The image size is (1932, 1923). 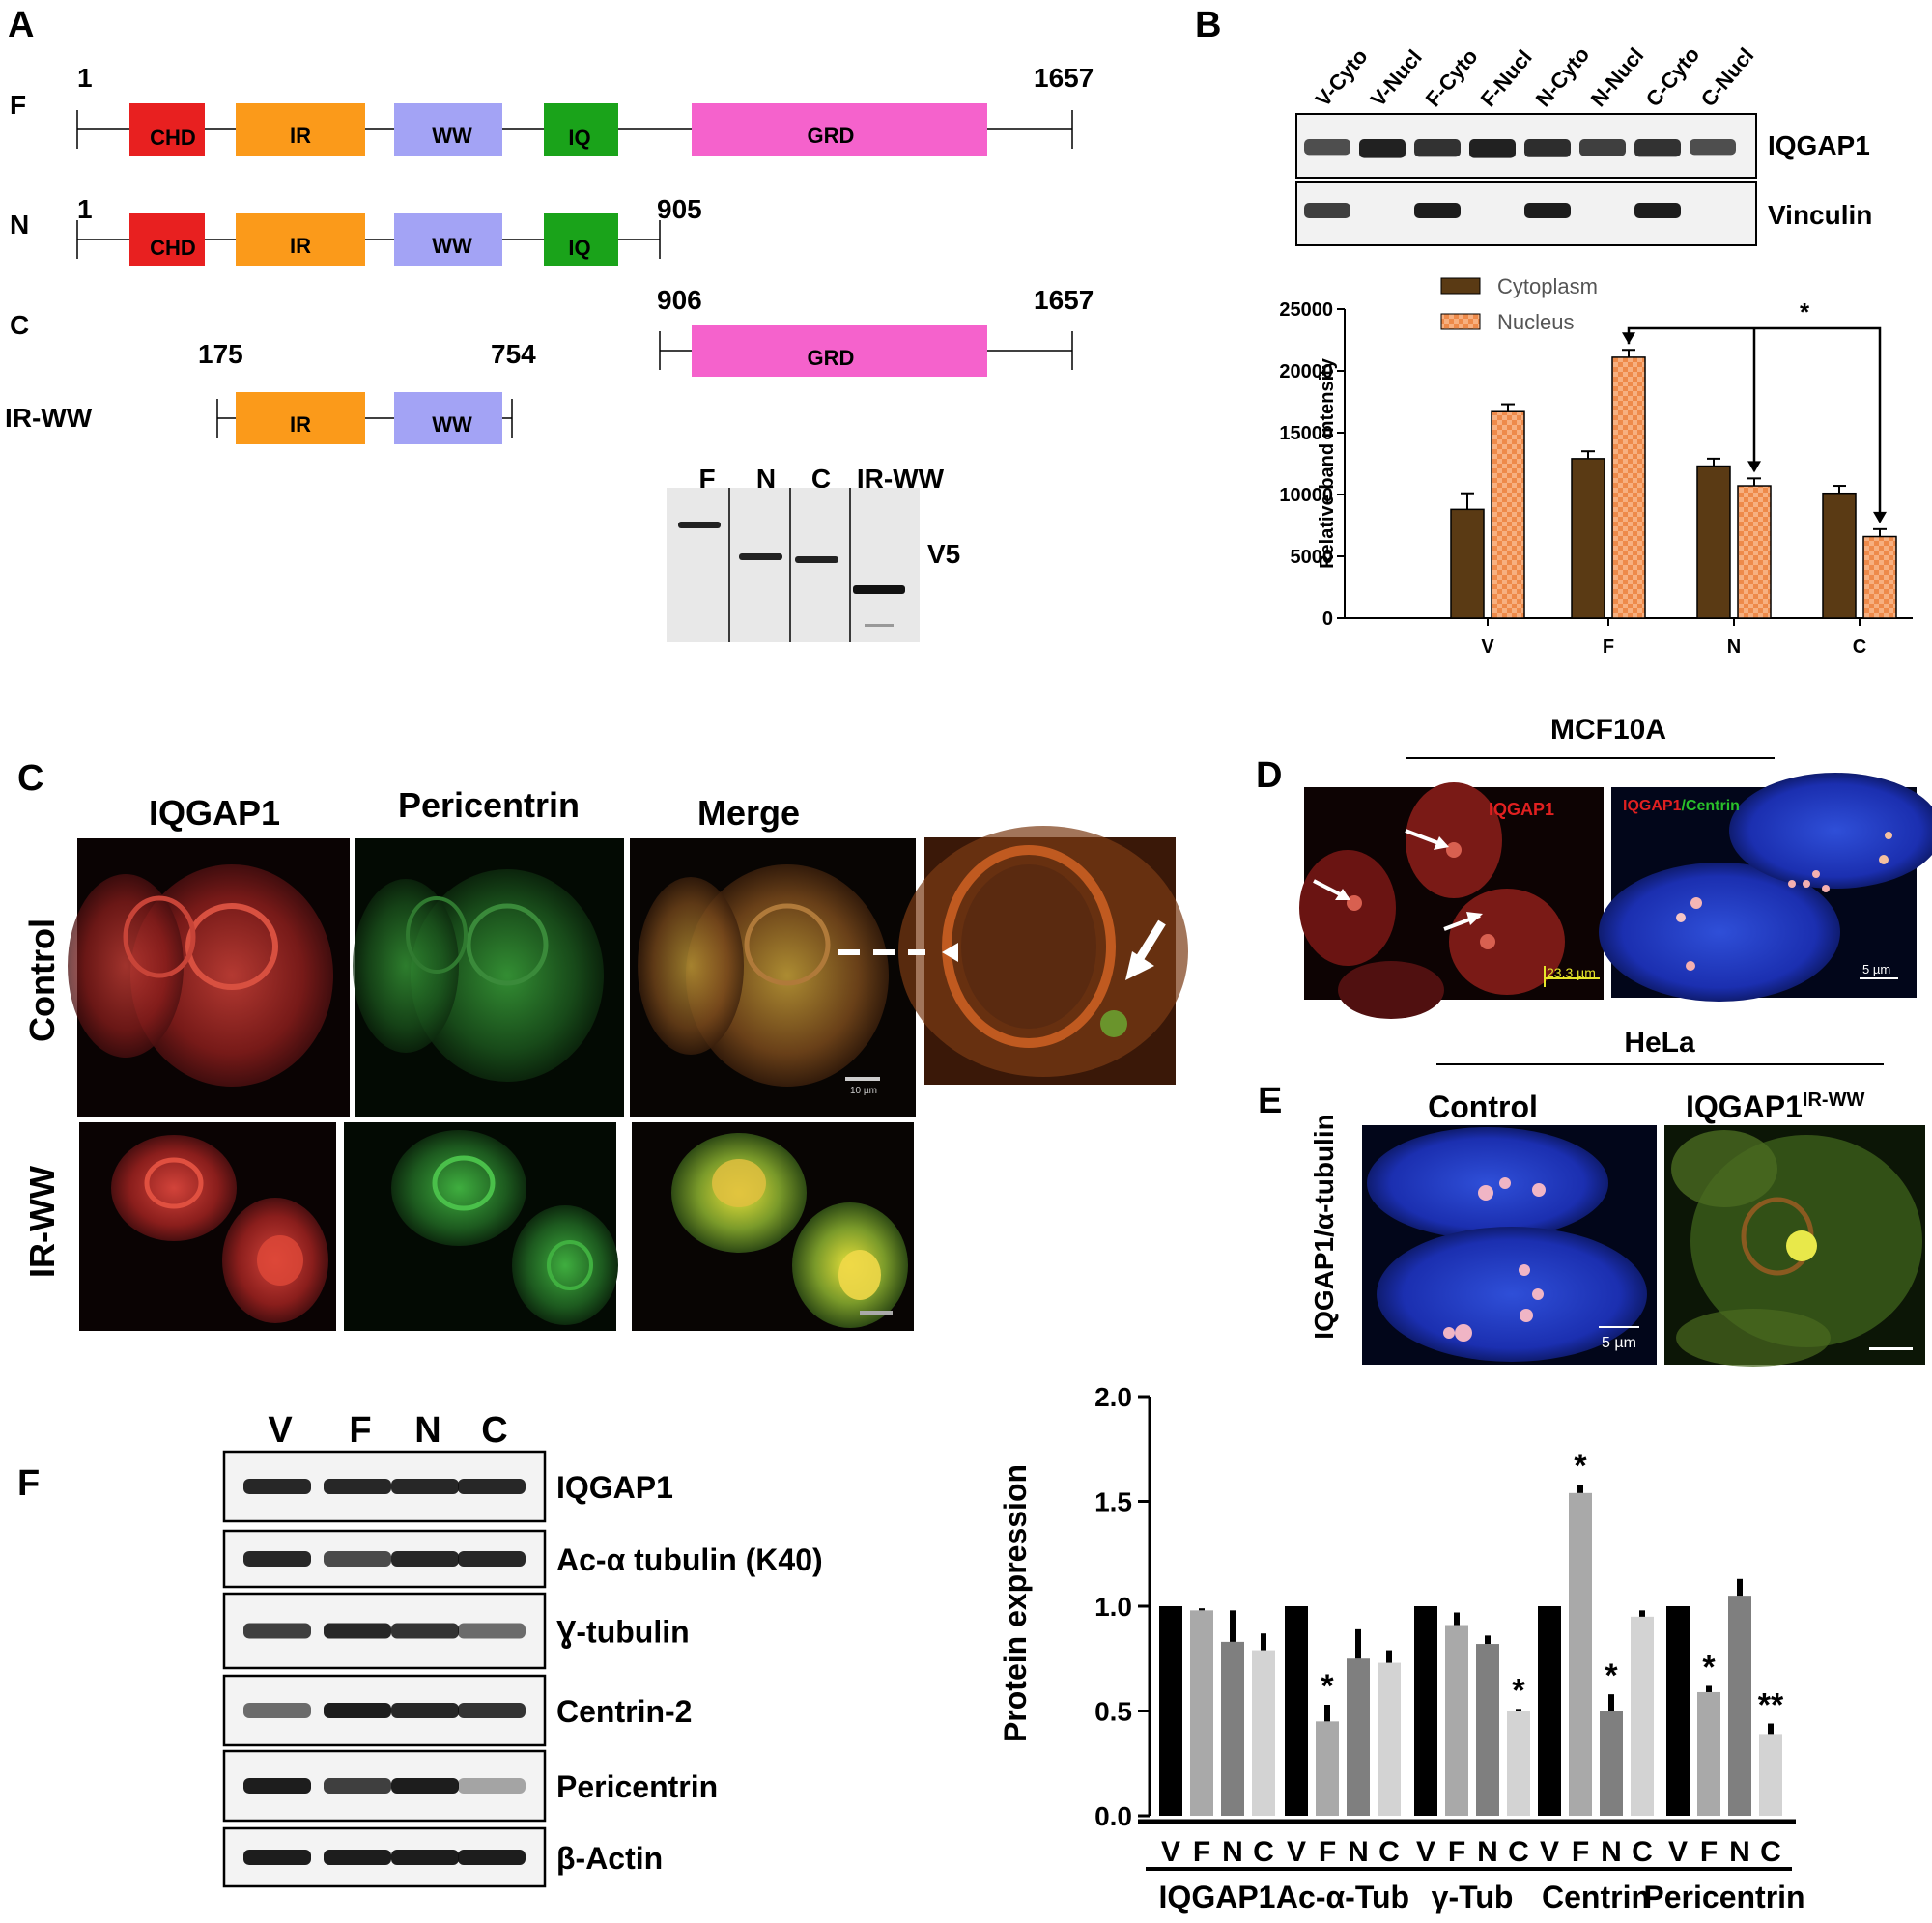 I want to click on panel-label-a: A, so click(x=21, y=25).